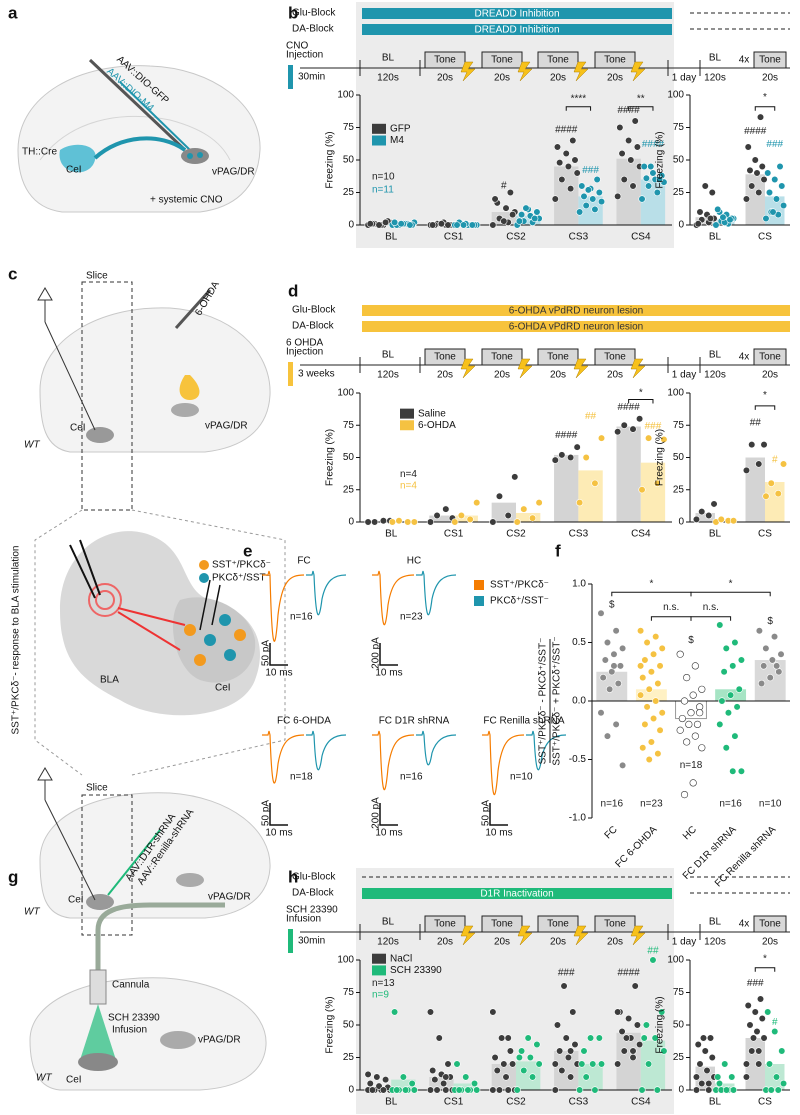  What do you see at coordinates (566, 435) in the screenshot?
I see `annotation: ####` at bounding box center [566, 435].